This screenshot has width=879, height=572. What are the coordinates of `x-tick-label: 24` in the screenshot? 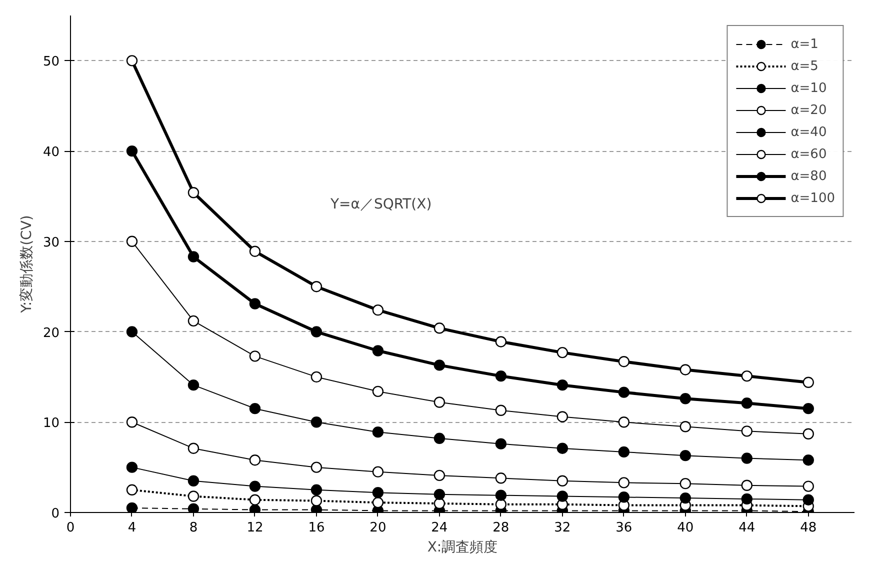 It's located at (439, 528).